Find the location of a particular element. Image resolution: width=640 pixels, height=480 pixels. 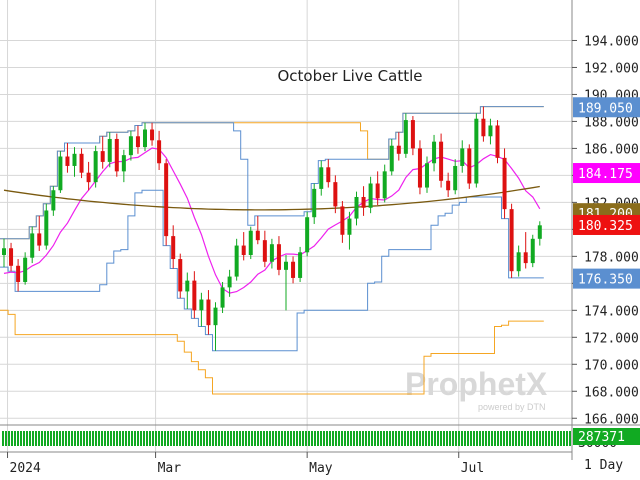

price-badge-label: 176.350 is located at coordinates (605, 280).